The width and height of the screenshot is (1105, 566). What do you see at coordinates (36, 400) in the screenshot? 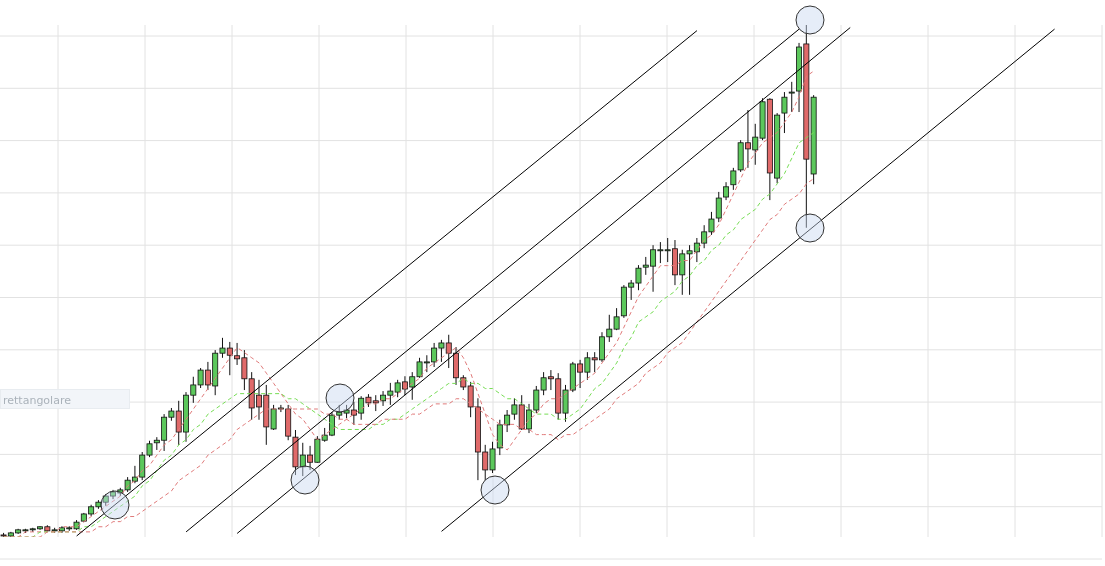
I see `annotation: rettangolare` at bounding box center [36, 400].